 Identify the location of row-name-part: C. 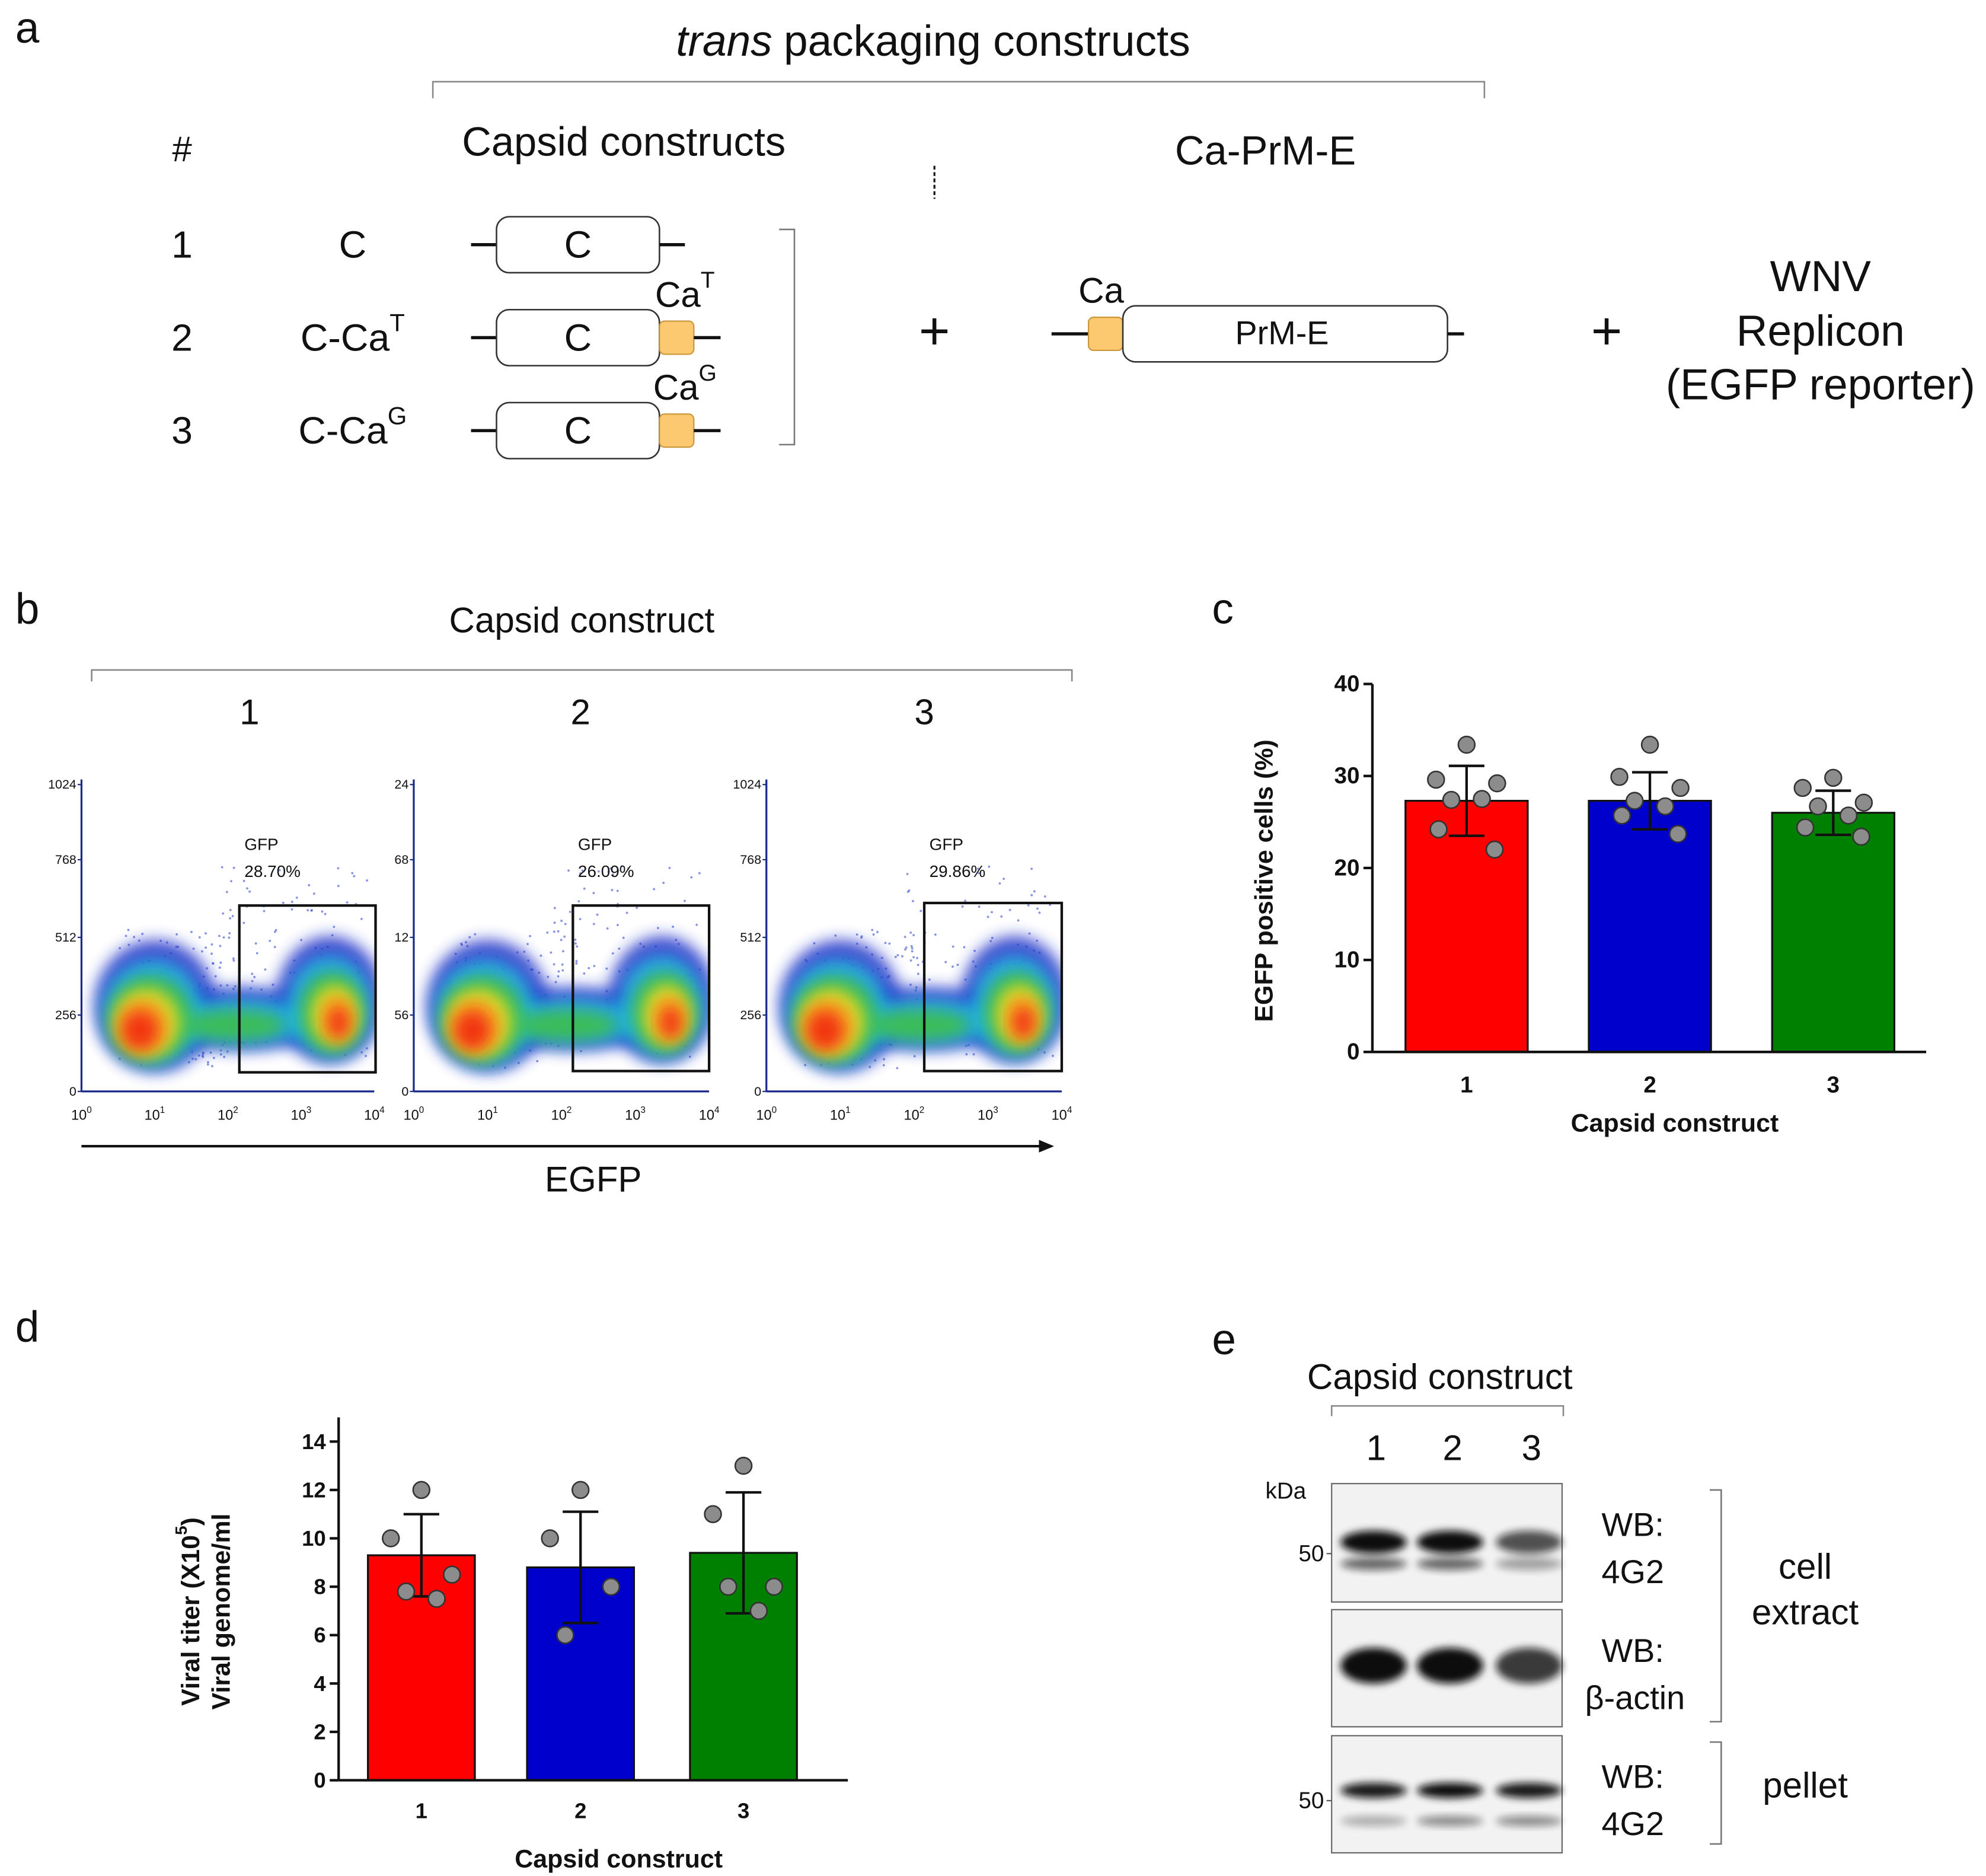
(353, 245).